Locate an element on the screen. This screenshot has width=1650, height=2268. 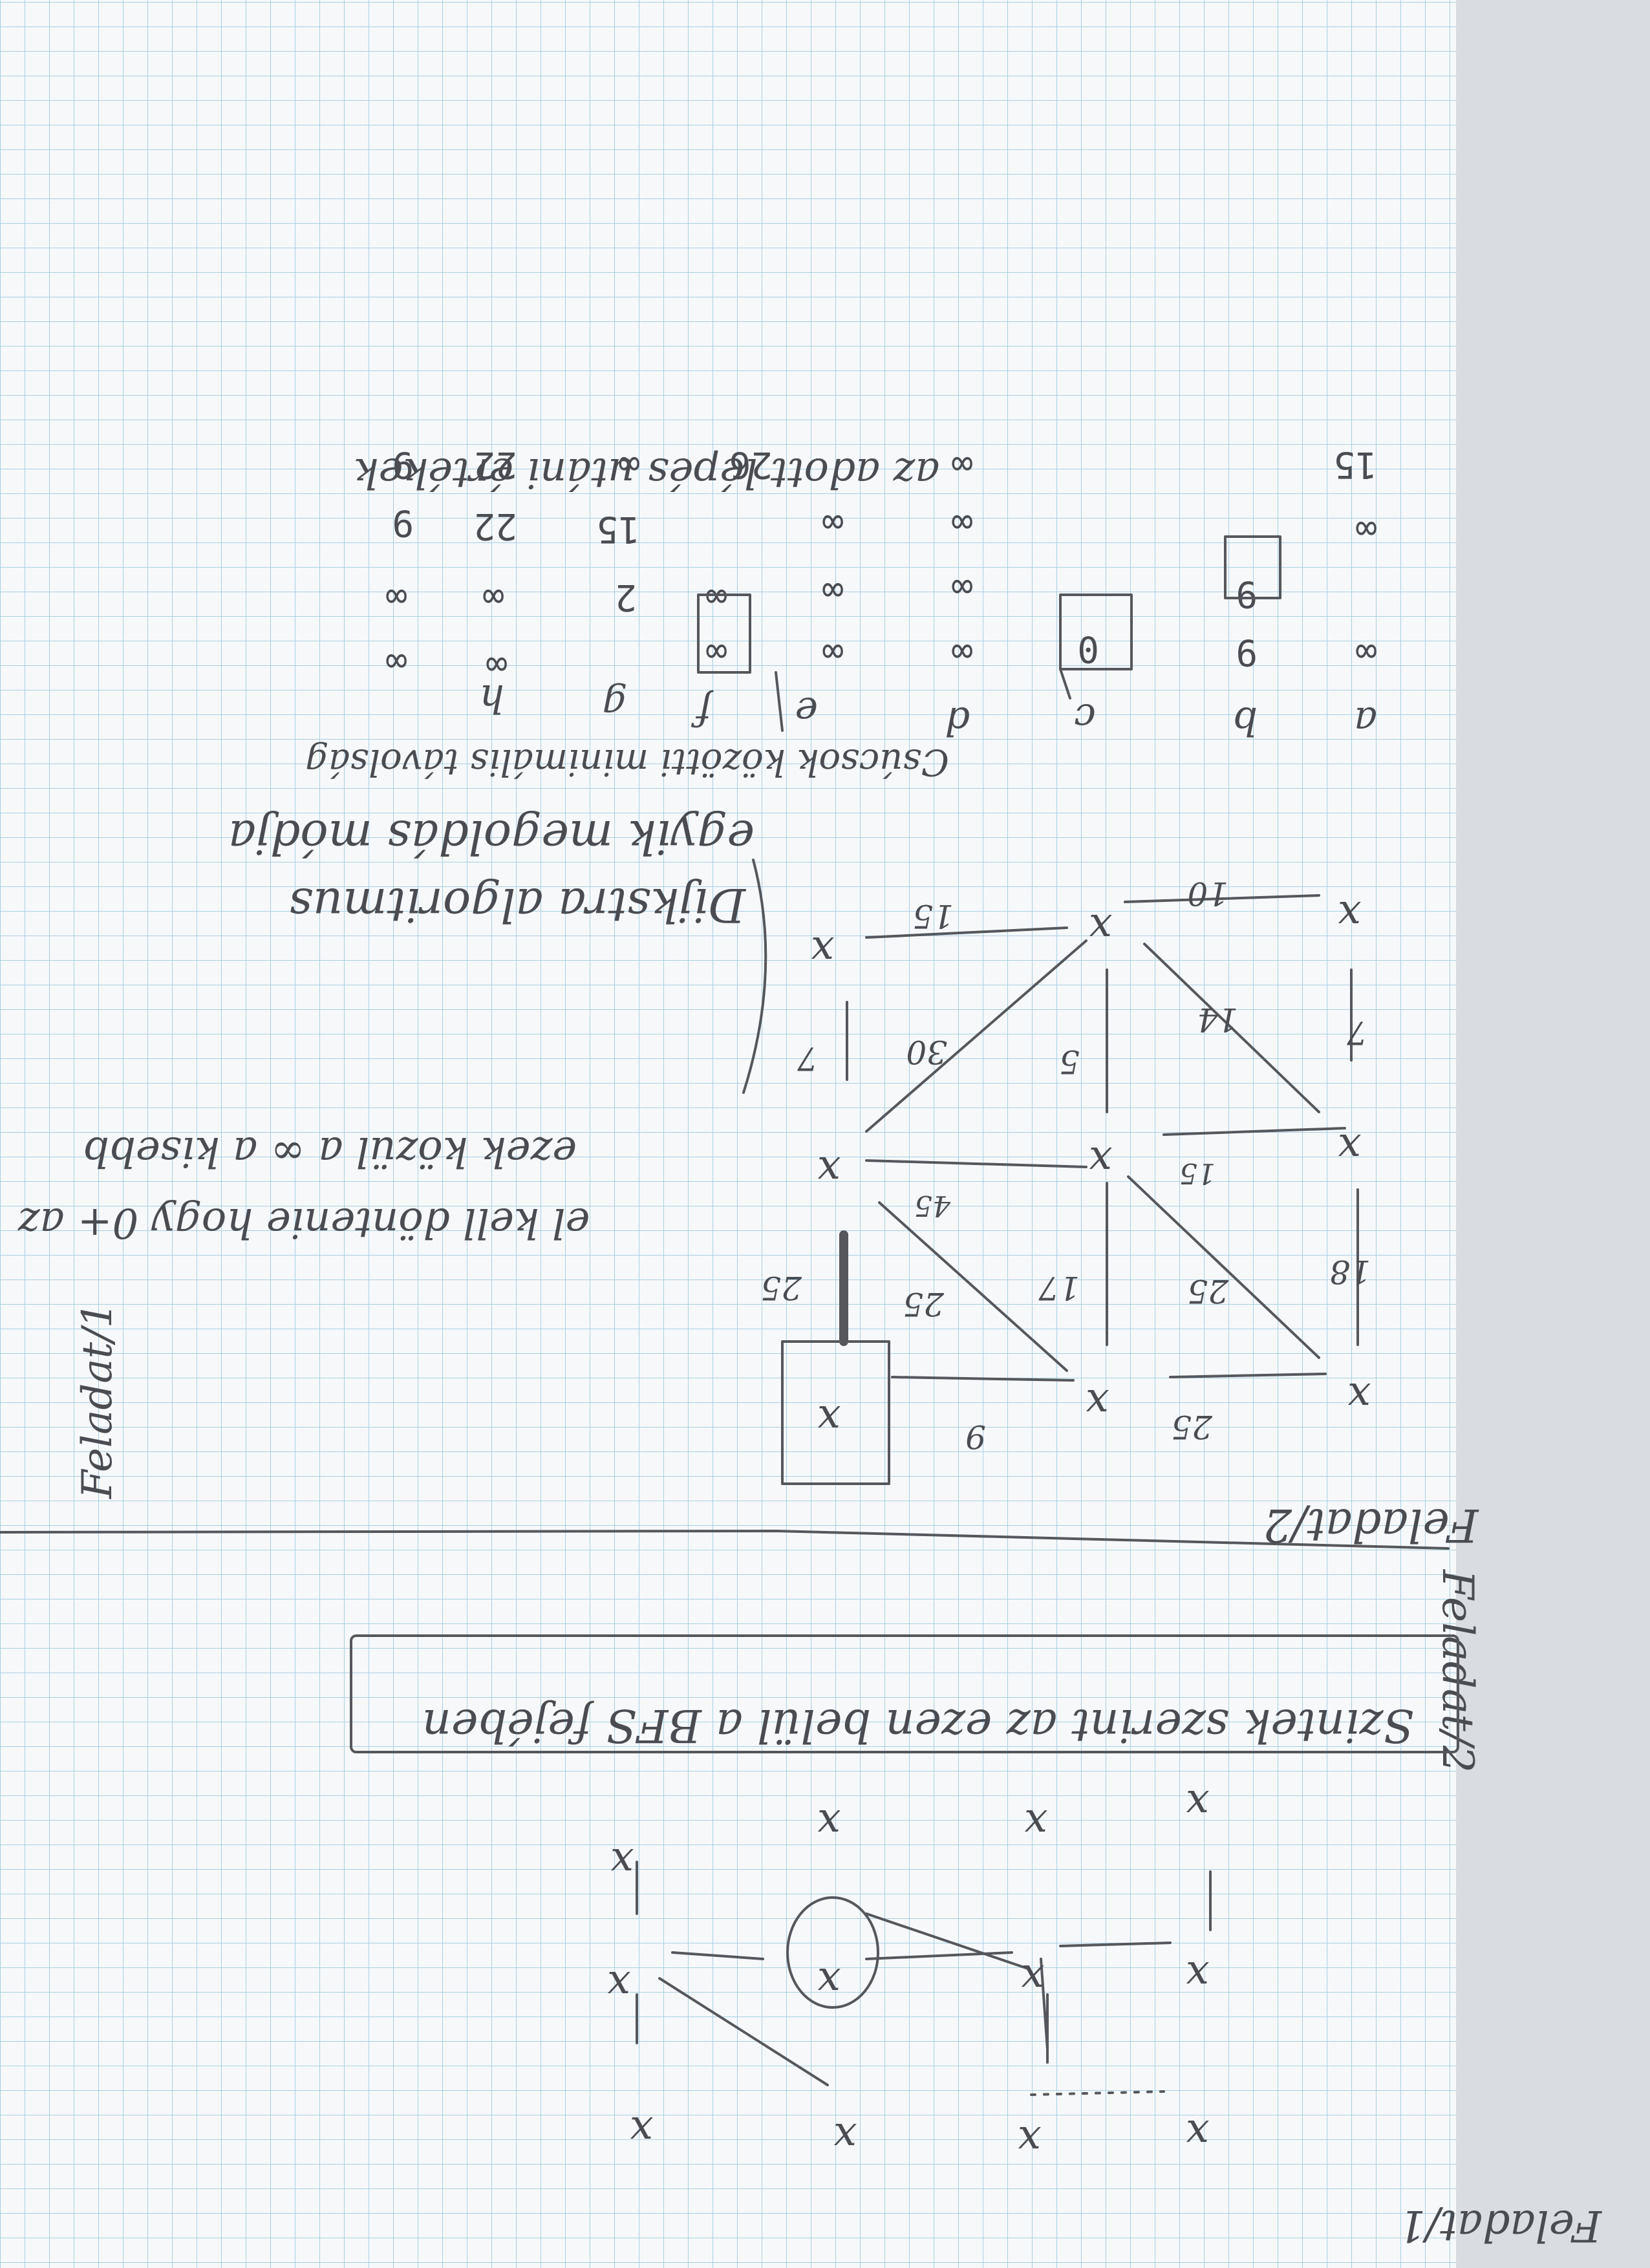
start-node-box is located at coordinates (835, 1412).